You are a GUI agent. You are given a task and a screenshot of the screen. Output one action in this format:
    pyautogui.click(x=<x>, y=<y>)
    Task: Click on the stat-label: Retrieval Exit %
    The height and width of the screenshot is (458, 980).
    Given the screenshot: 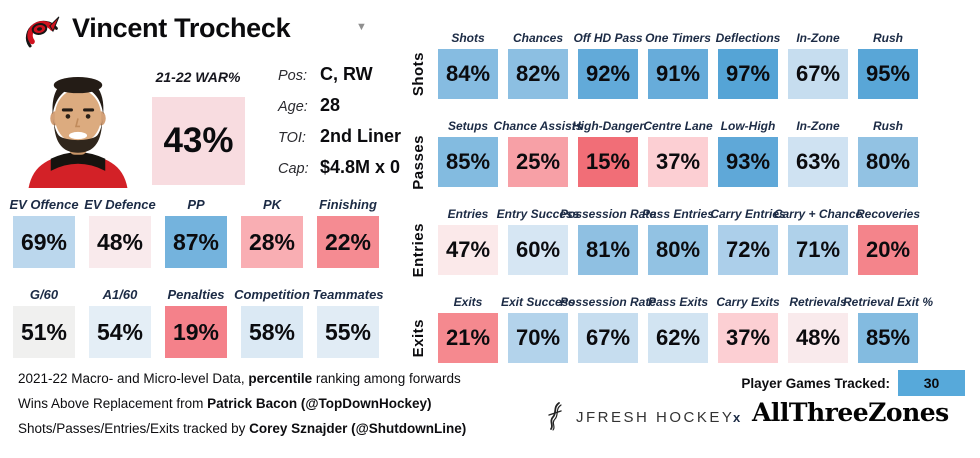 What is the action you would take?
    pyautogui.click(x=888, y=302)
    